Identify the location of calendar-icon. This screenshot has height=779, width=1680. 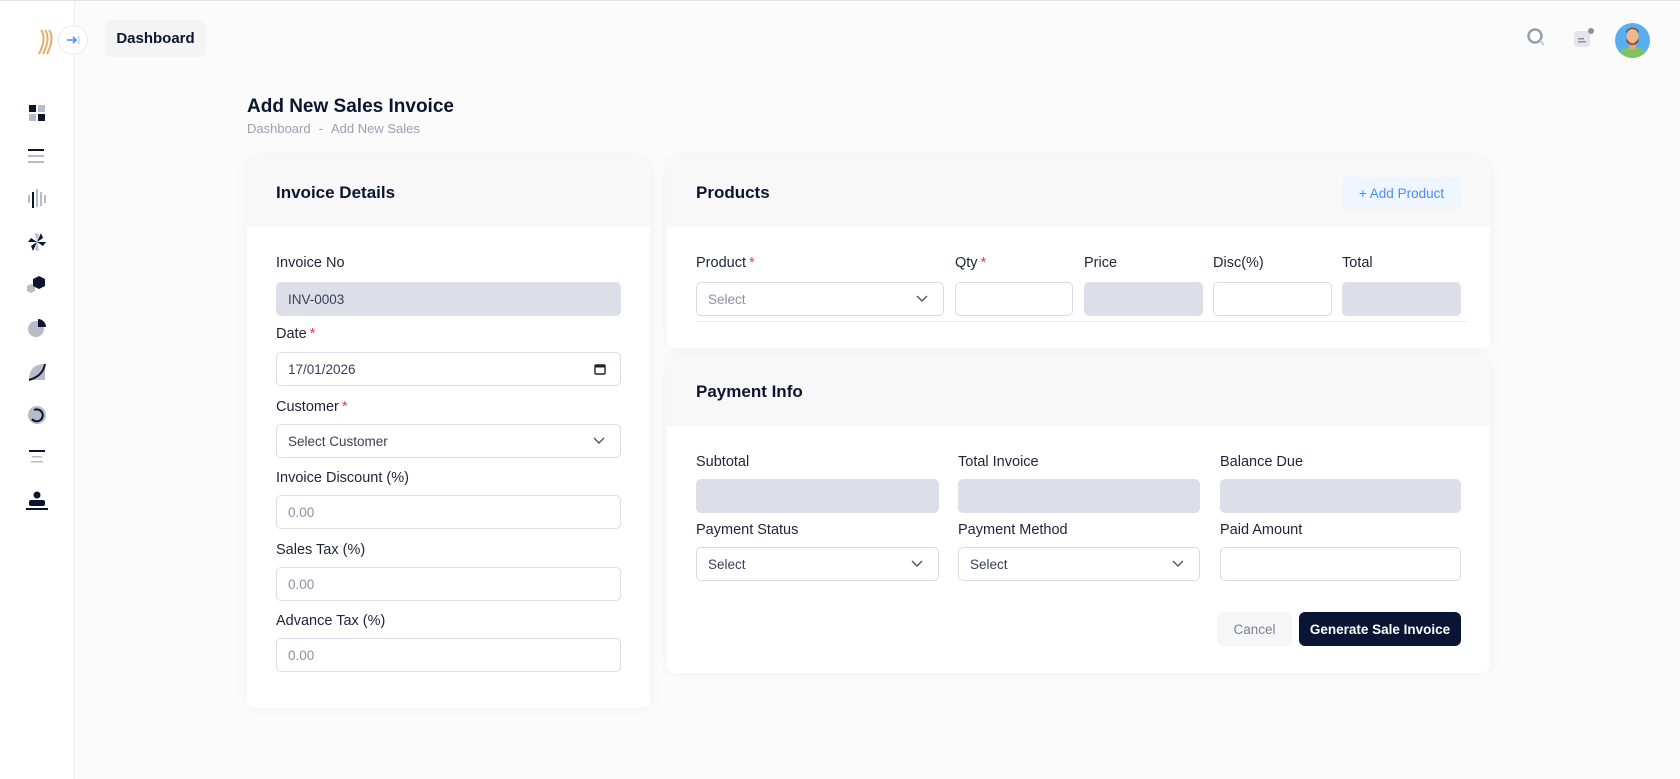
(600, 369).